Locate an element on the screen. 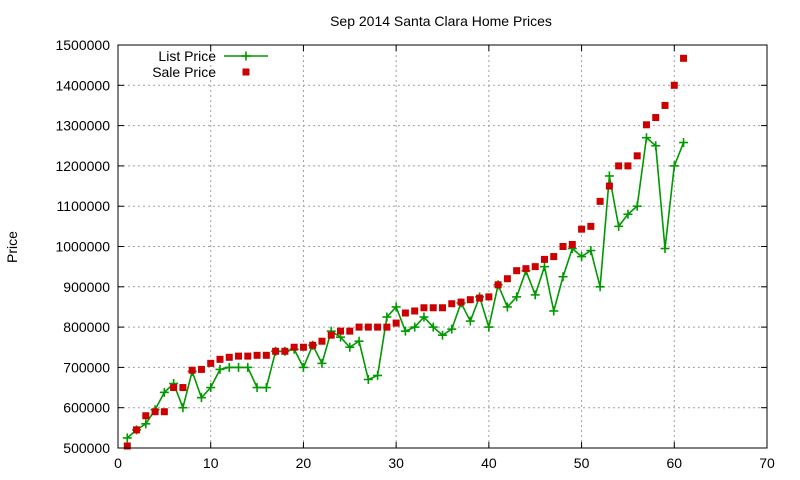 This screenshot has width=800, height=480. y-tick-label: 1100000 is located at coordinates (84, 206).